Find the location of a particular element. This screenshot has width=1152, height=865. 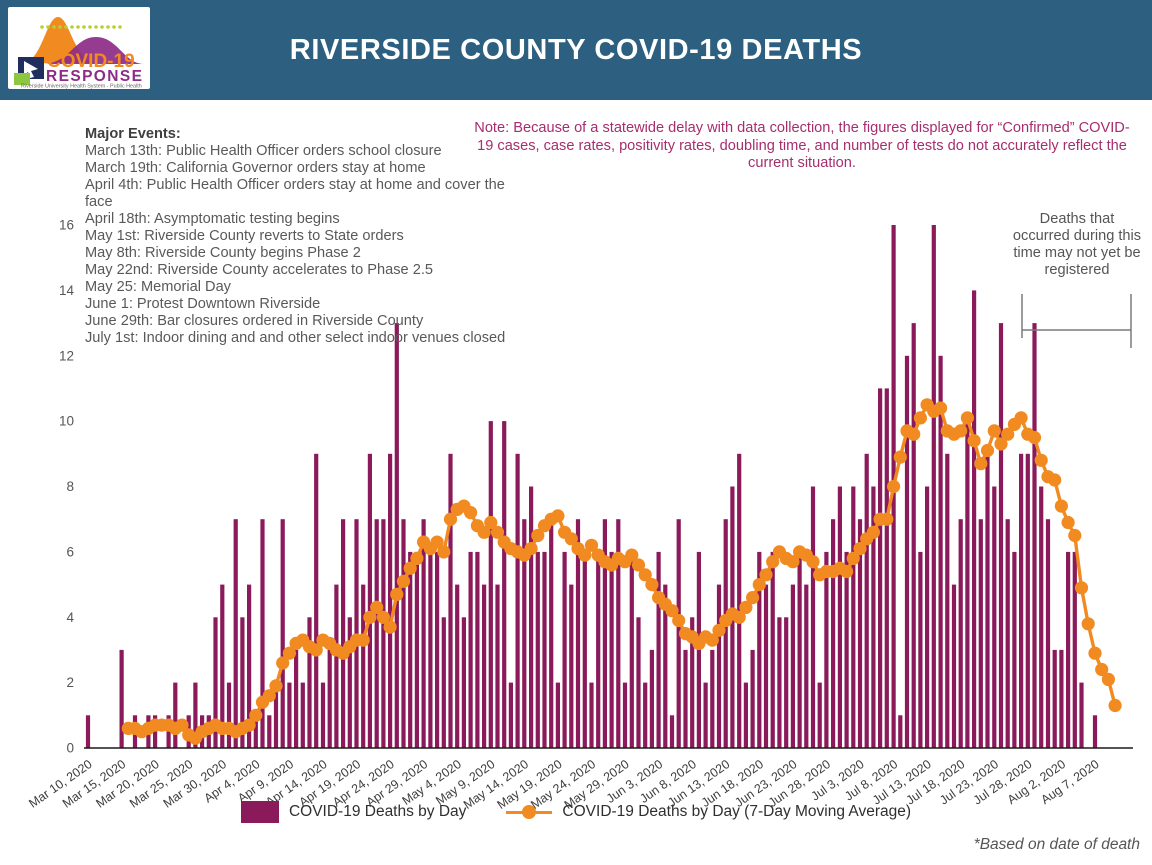

line-series-swatch is located at coordinates (529, 812).